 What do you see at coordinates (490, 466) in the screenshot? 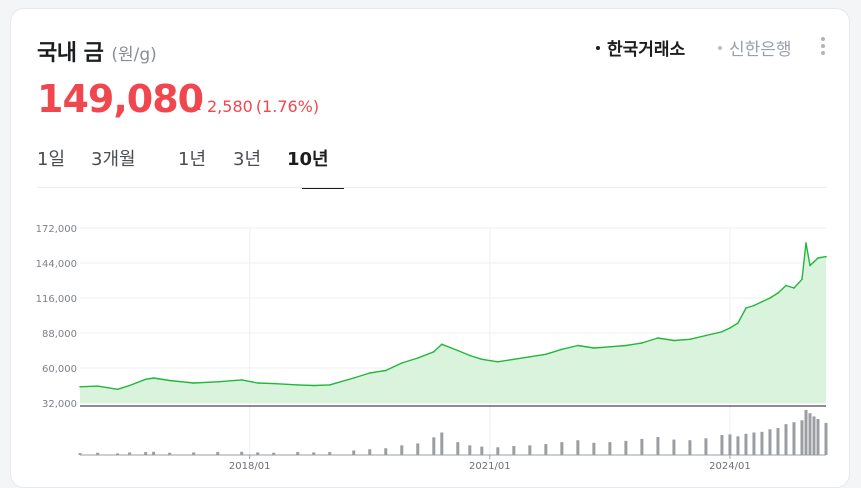
I see `x-tick-label: 2021/01` at bounding box center [490, 466].